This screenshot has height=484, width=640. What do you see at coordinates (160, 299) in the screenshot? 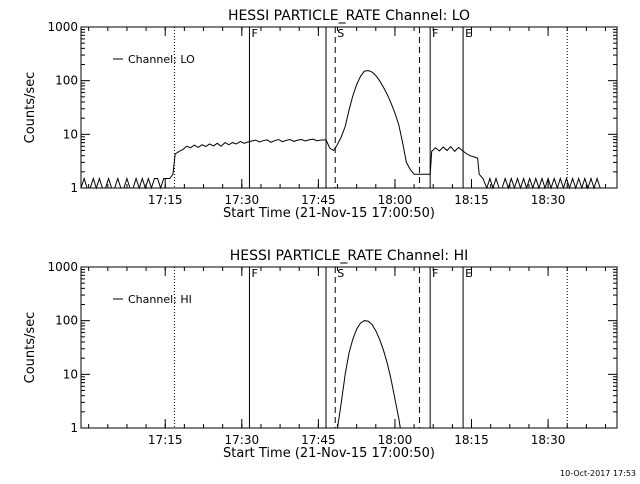
I see `legend-label: Channel: HI` at bounding box center [160, 299].